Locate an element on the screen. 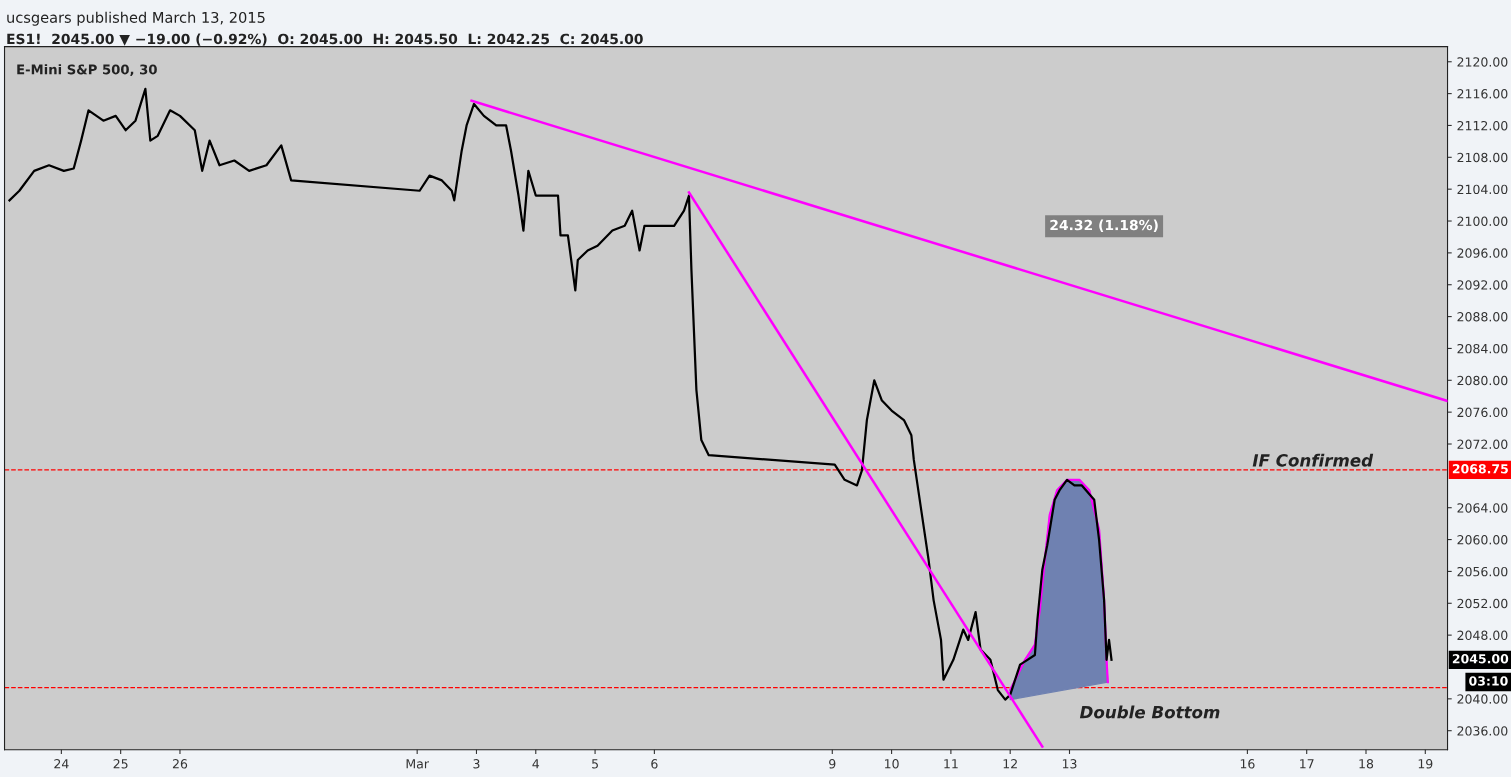  y-tick-label: 2084.00 is located at coordinates (1482, 348).